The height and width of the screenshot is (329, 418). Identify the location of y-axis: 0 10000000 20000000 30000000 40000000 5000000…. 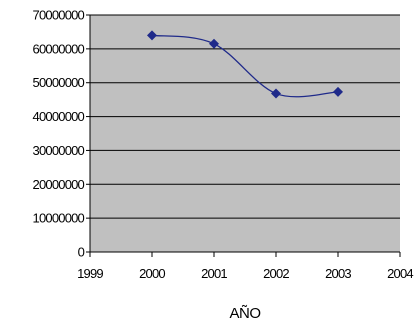
(61, 134).